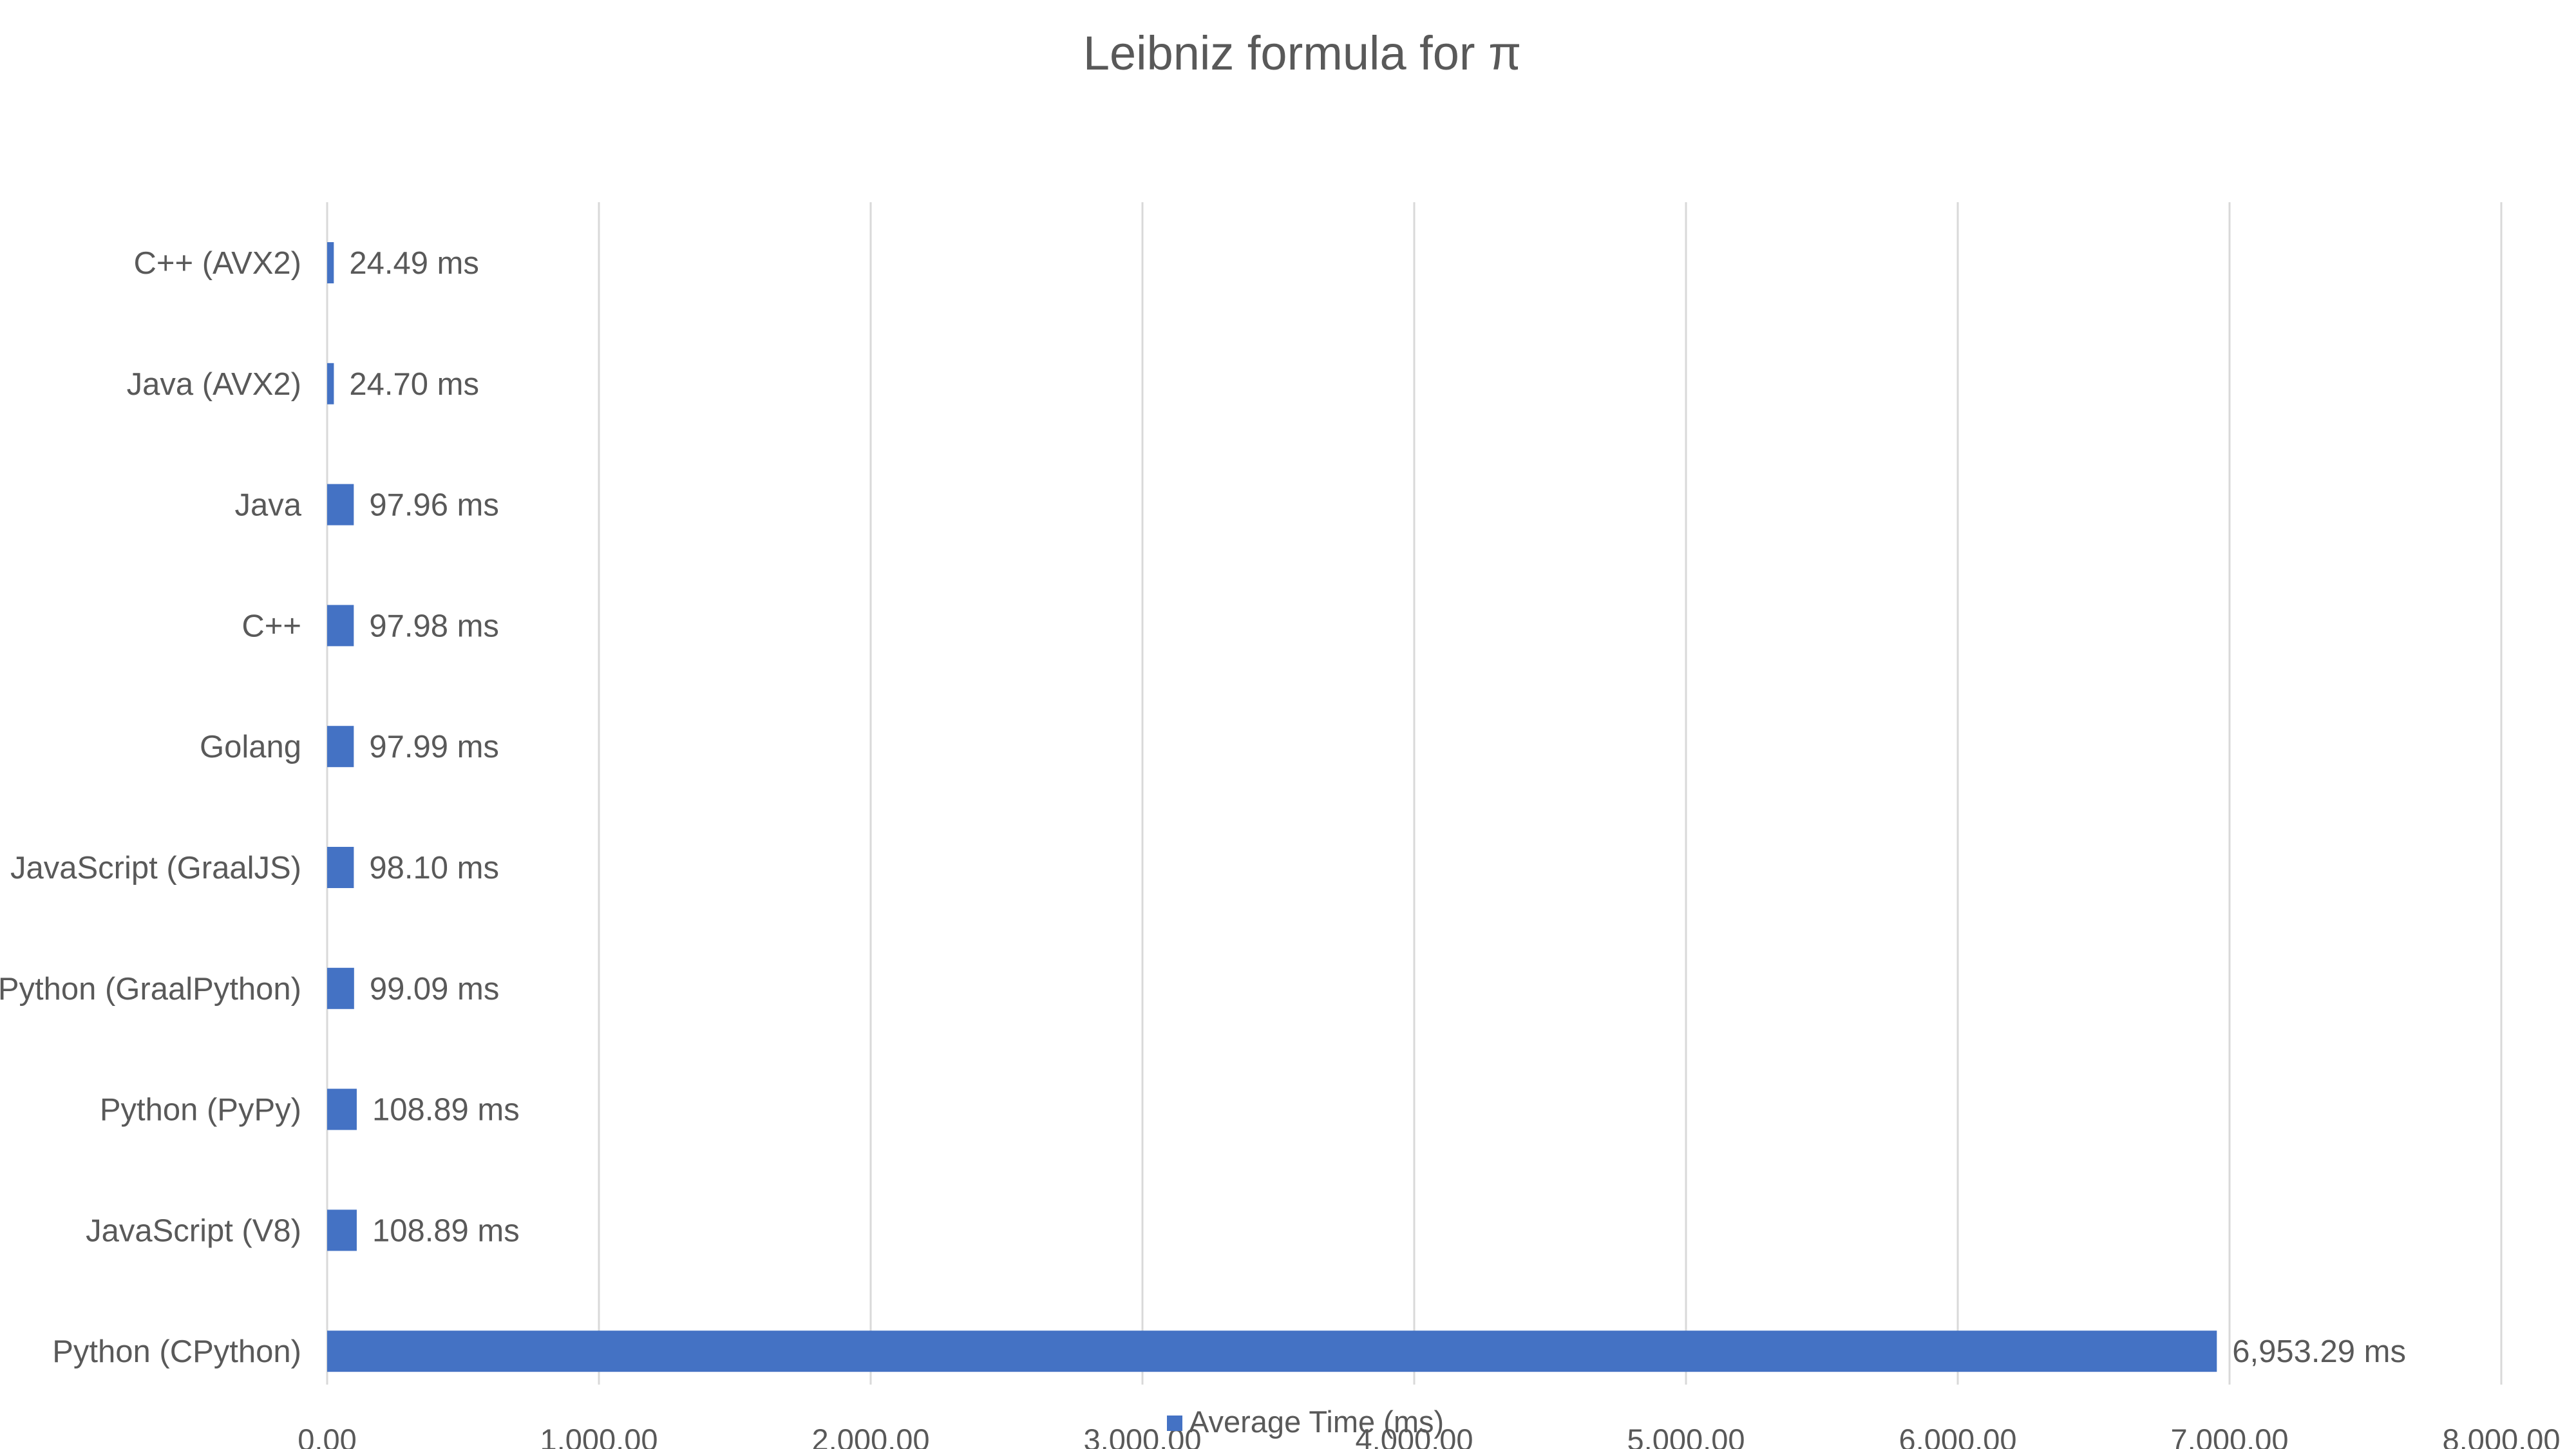 This screenshot has width=2576, height=1449. I want to click on legend-label: Average Time (ms), so click(1317, 1422).